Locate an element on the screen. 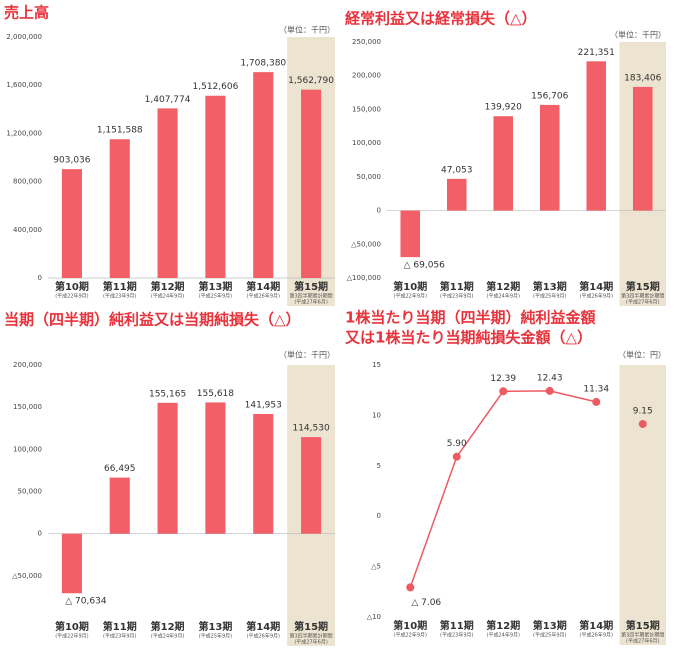 This screenshot has height=649, width=680. y-tick-label: △5 is located at coordinates (376, 567).